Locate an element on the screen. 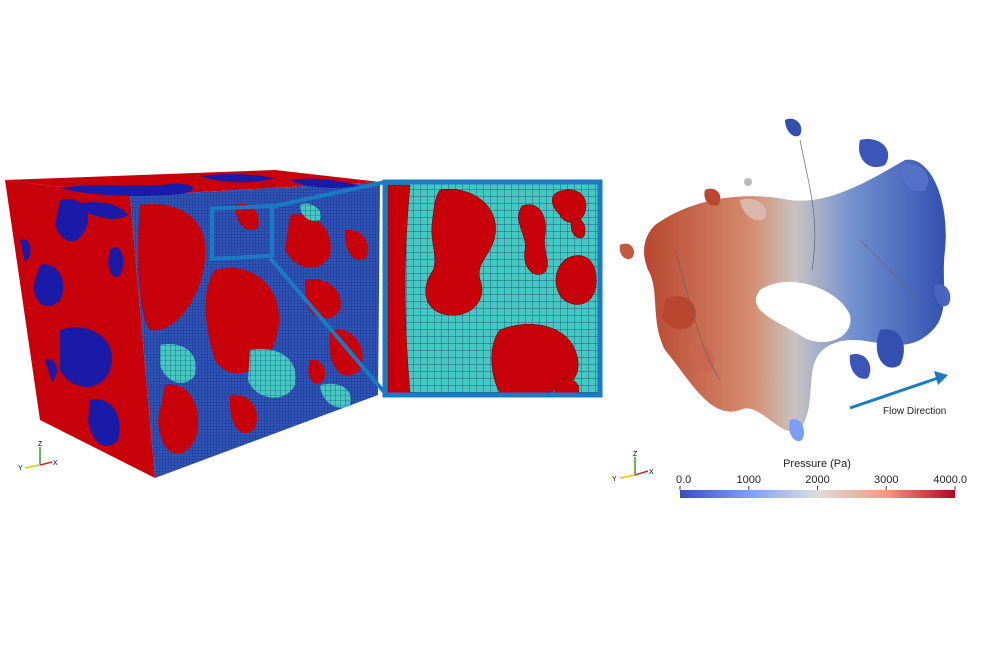 This screenshot has height=657, width=985. zoom-inset-grains is located at coordinates (492, 289).